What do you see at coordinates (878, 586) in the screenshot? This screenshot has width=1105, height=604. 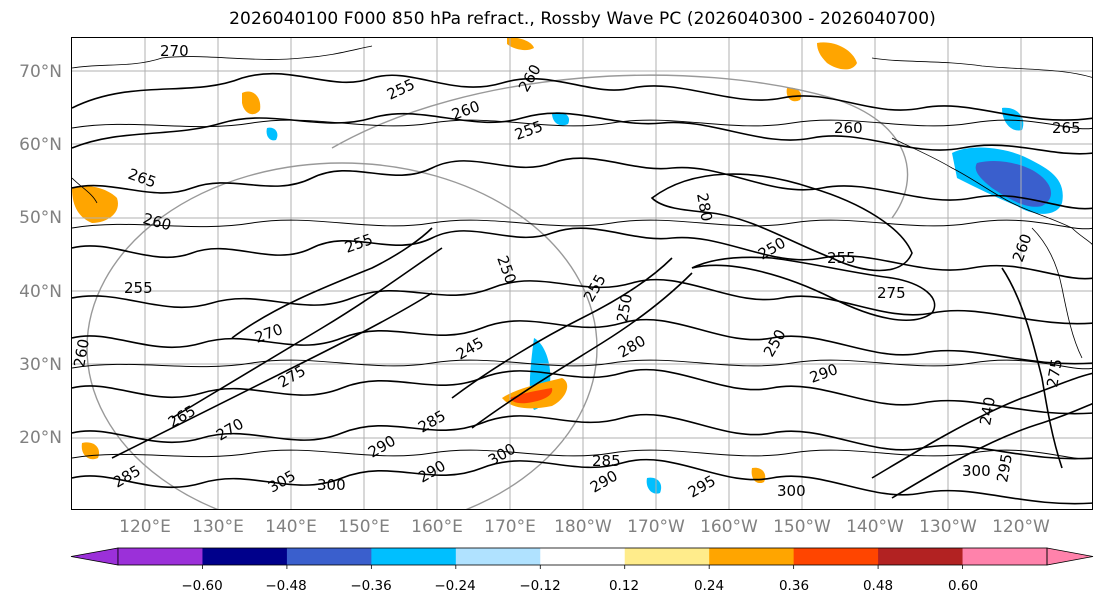 I see `colorbar-tick-label: 0.48` at bounding box center [878, 586].